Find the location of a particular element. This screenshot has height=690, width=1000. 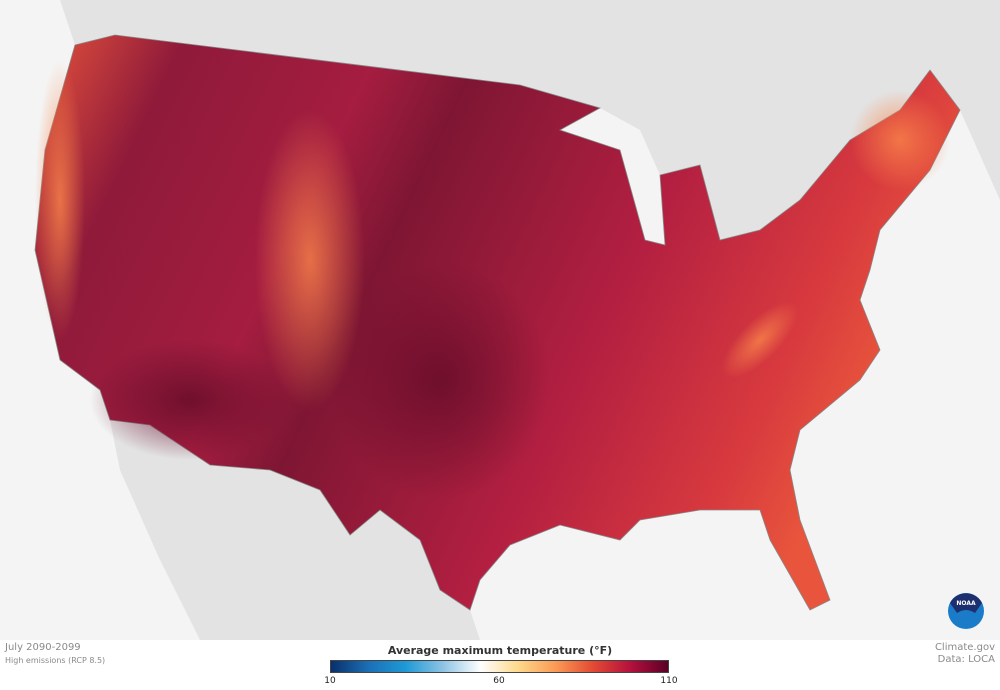

plains-hot-region is located at coordinates (440, 380).